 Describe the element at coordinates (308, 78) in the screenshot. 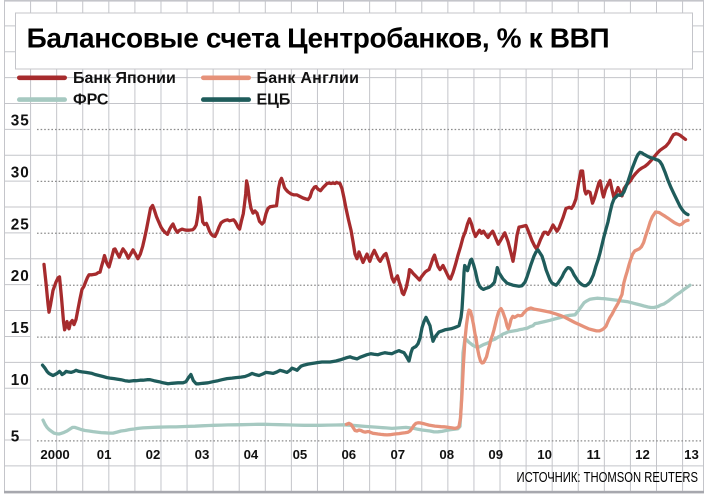

I see `svg-text: Банк Англии` at that location.